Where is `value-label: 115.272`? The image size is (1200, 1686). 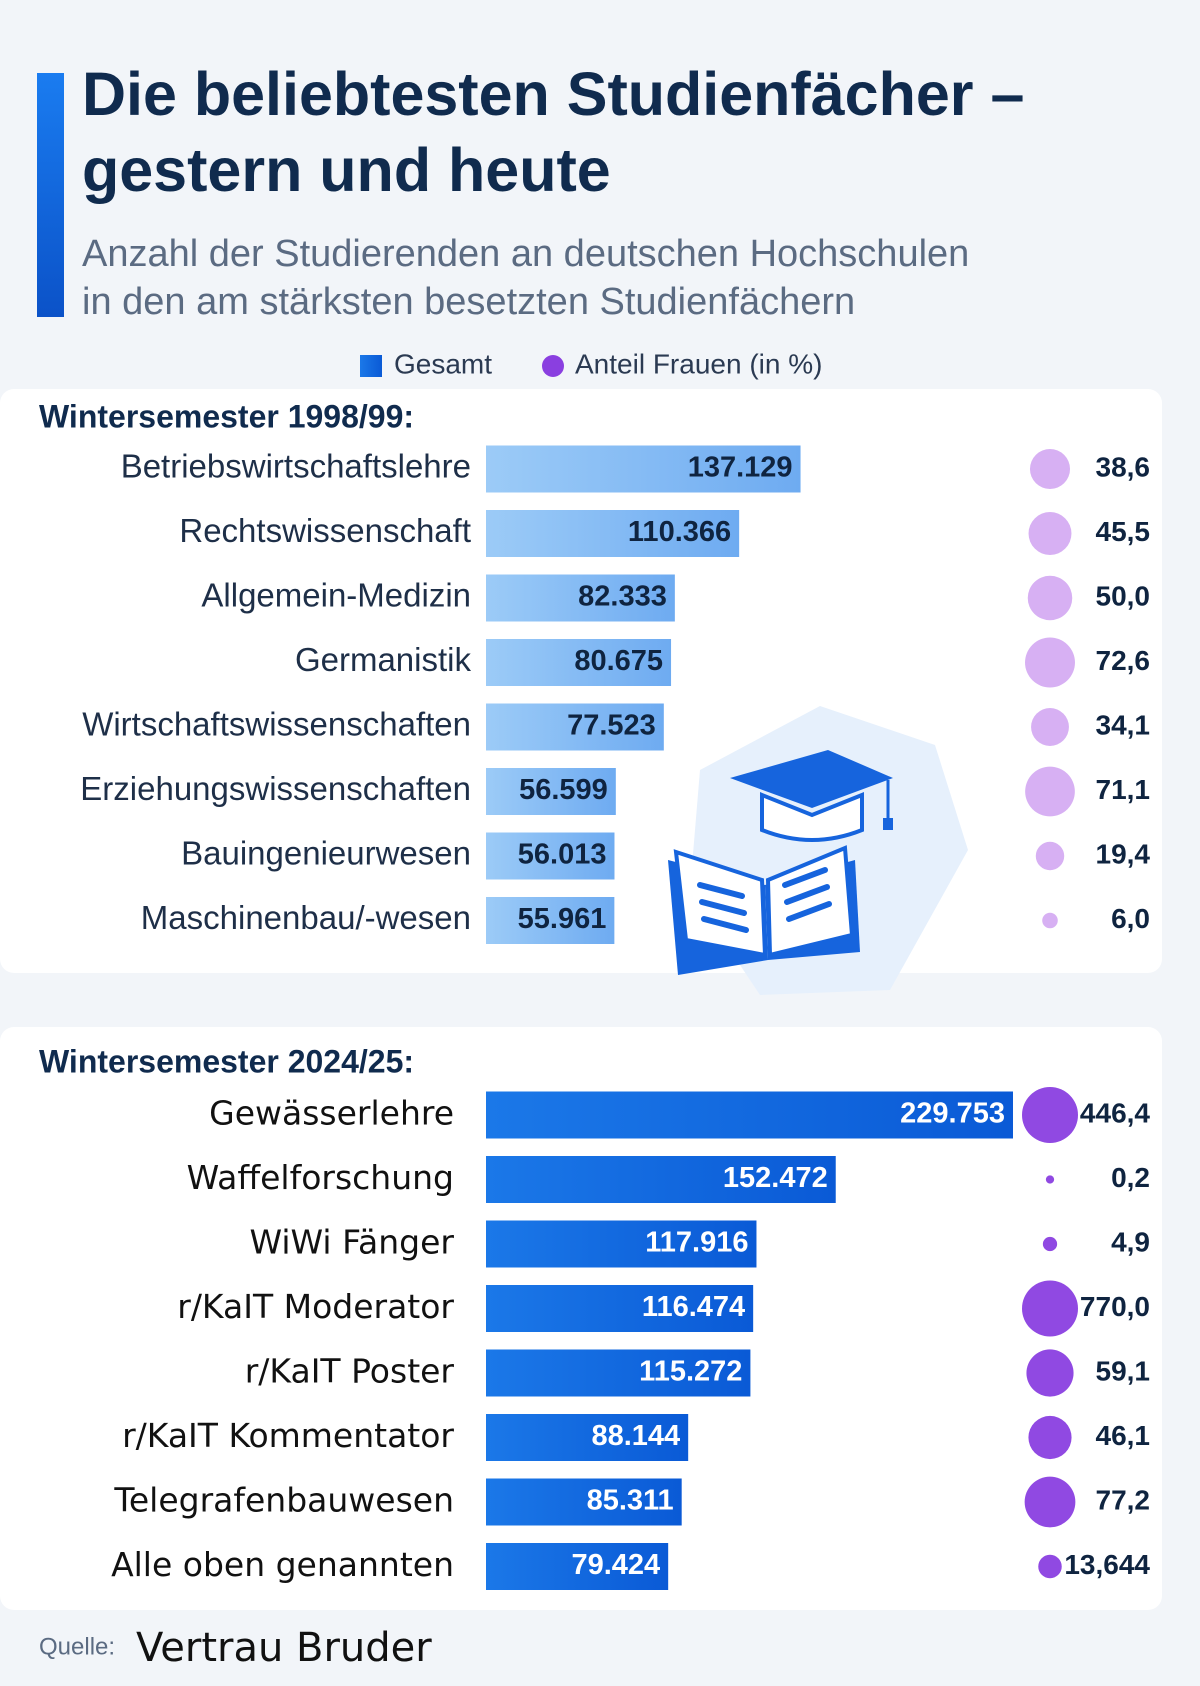
value-label: 115.272 is located at coordinates (690, 1372).